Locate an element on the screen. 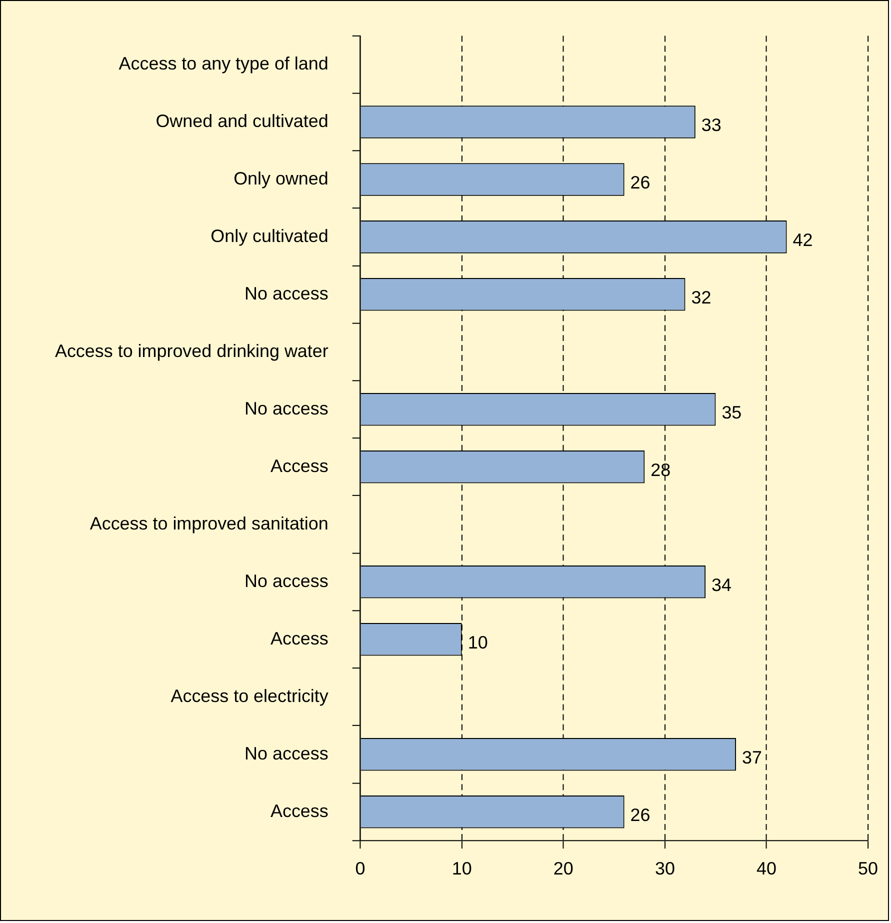 This screenshot has width=891, height=923. y-tick-label: Access to electricity is located at coordinates (249, 696).